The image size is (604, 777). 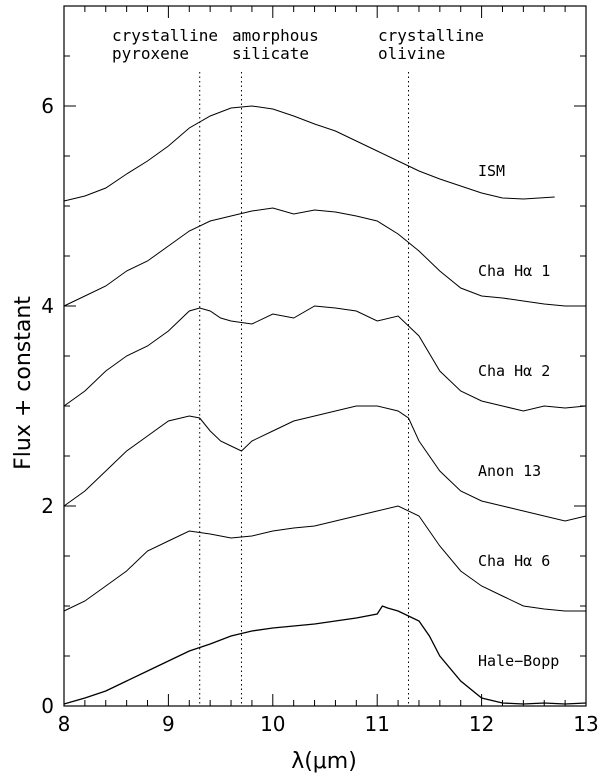 I want to click on y-tick-label: 0, so click(x=47, y=706).